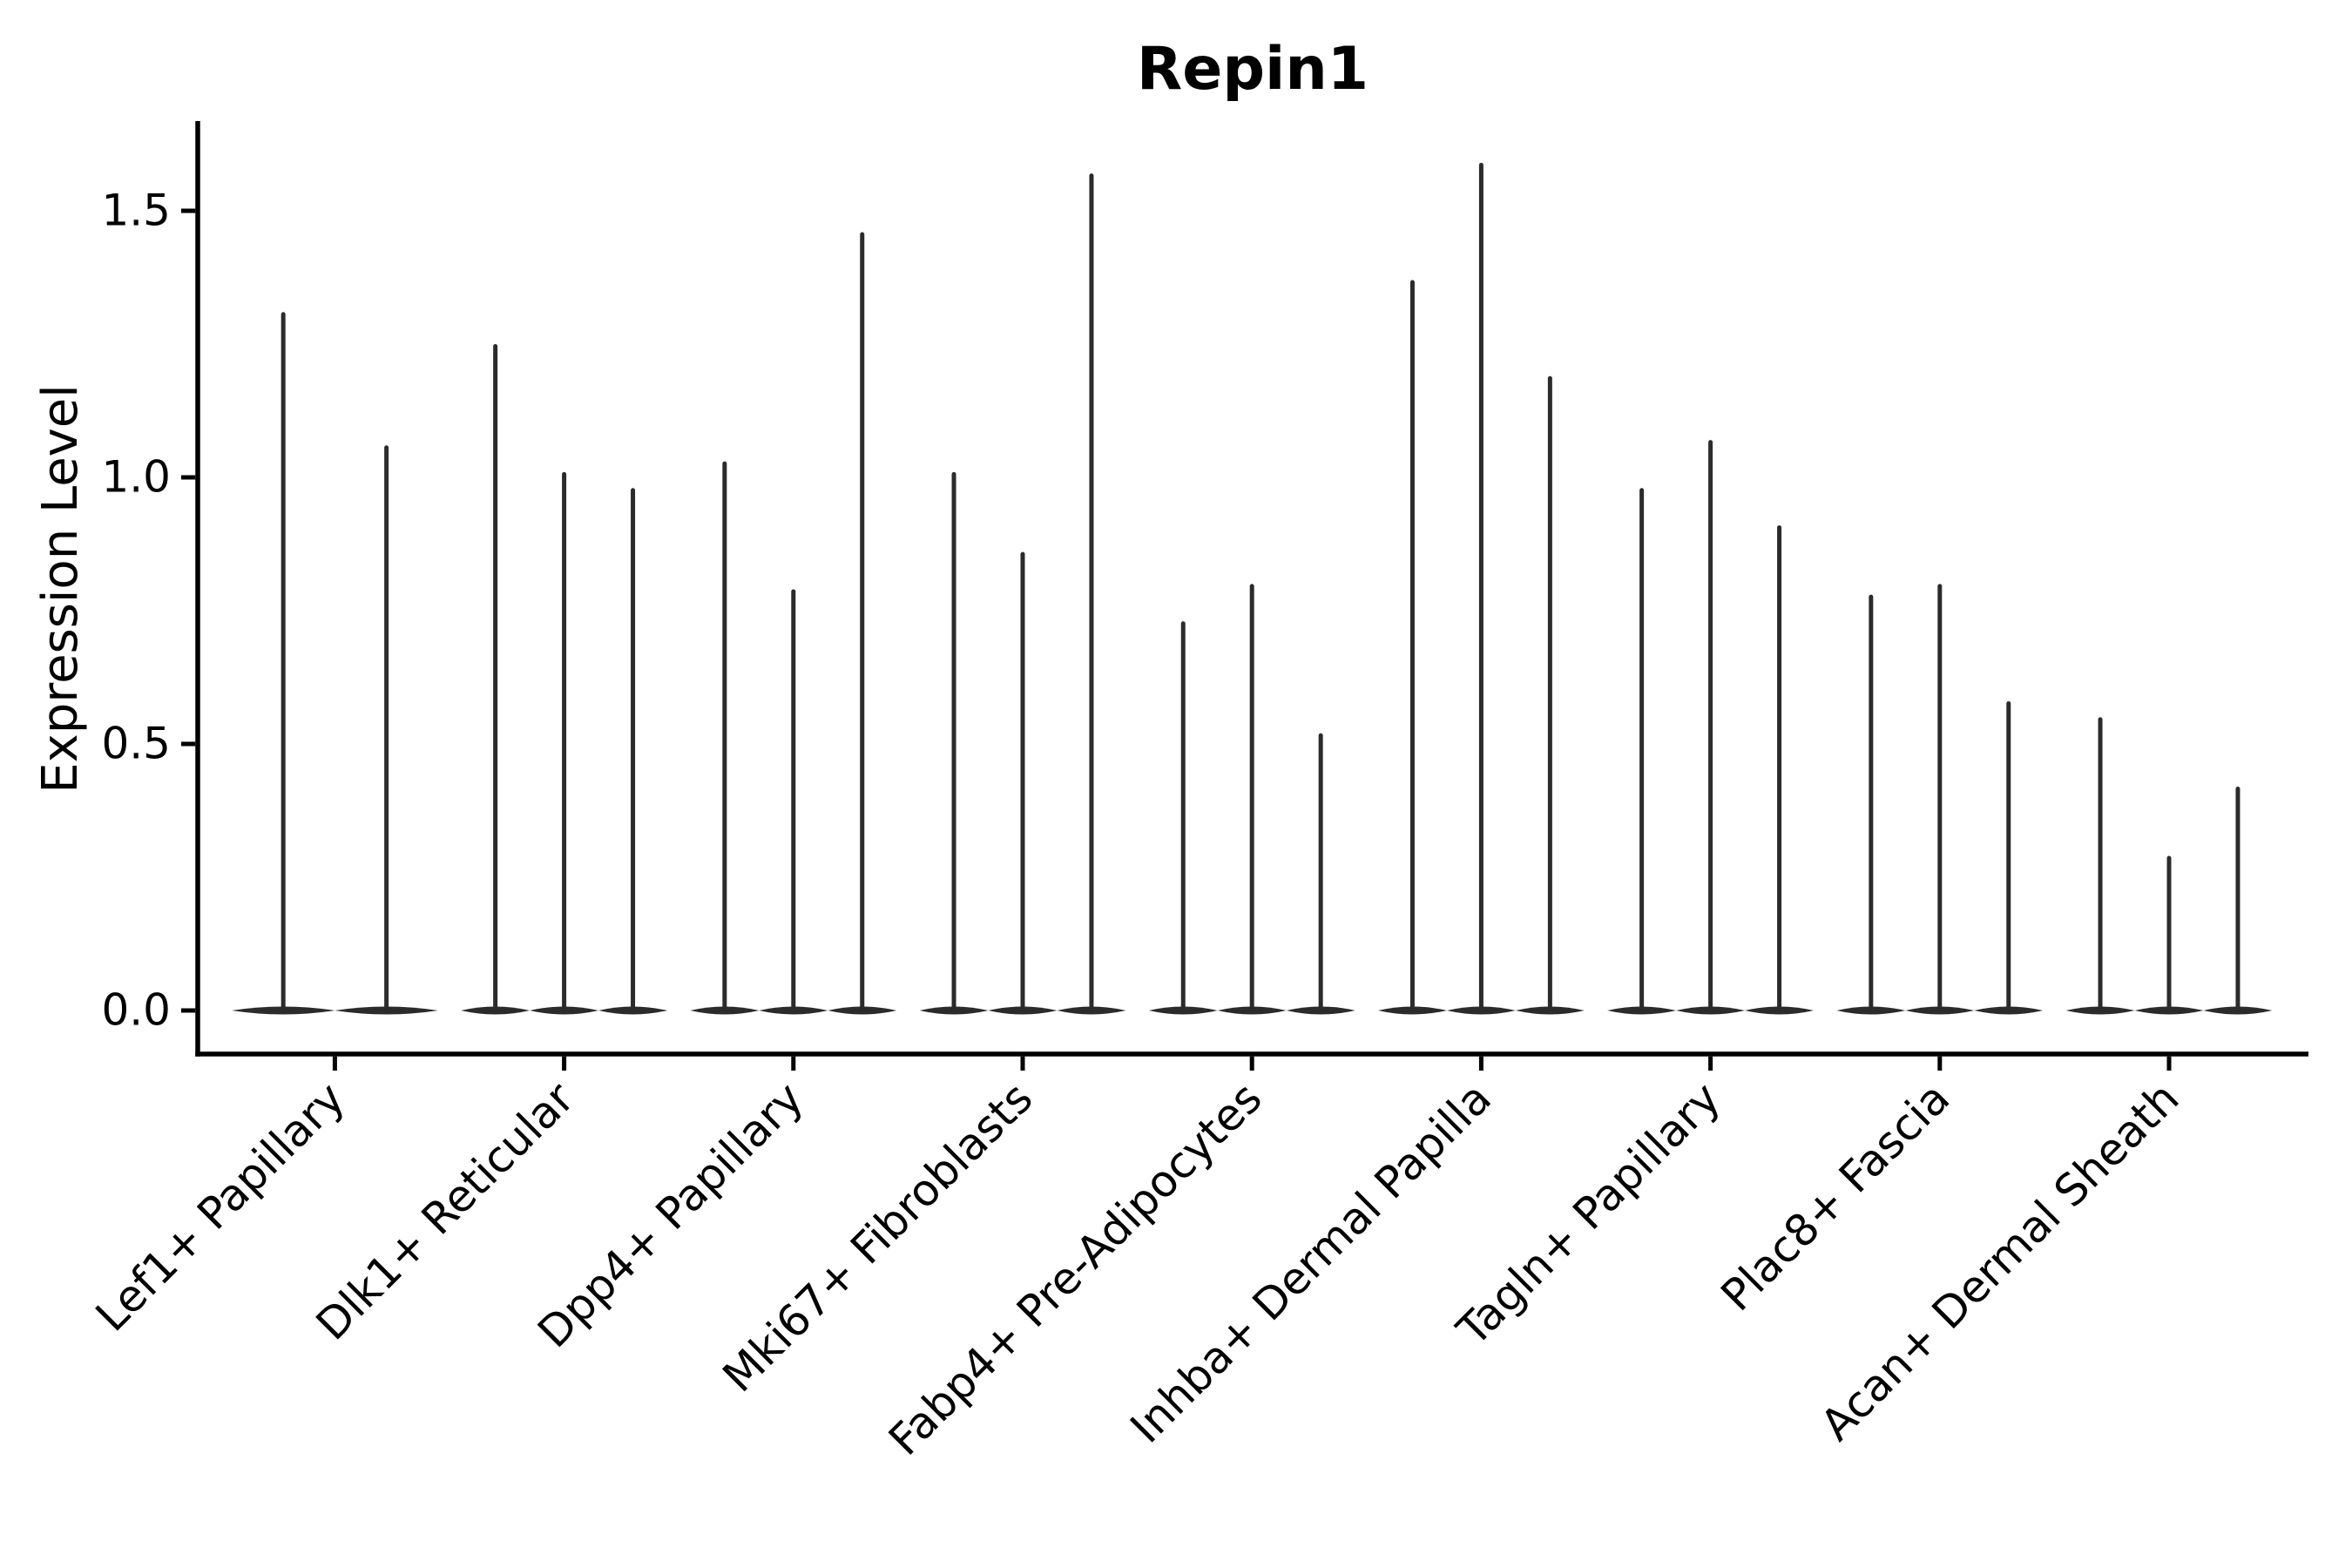 Image resolution: width=2352 pixels, height=1568 pixels. I want to click on x-tick-label: Fabp4+ Pre-Adipocytes, so click(1075, 1268).